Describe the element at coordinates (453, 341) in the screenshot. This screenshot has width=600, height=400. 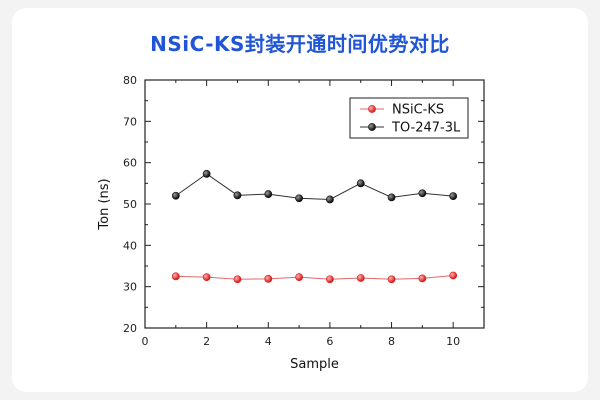
I see `x-tick-label: 10` at that location.